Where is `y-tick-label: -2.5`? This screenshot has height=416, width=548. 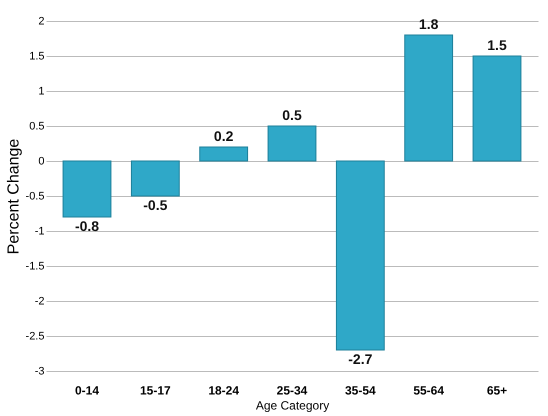
y-tick-label: -2.5 is located at coordinates (35, 336).